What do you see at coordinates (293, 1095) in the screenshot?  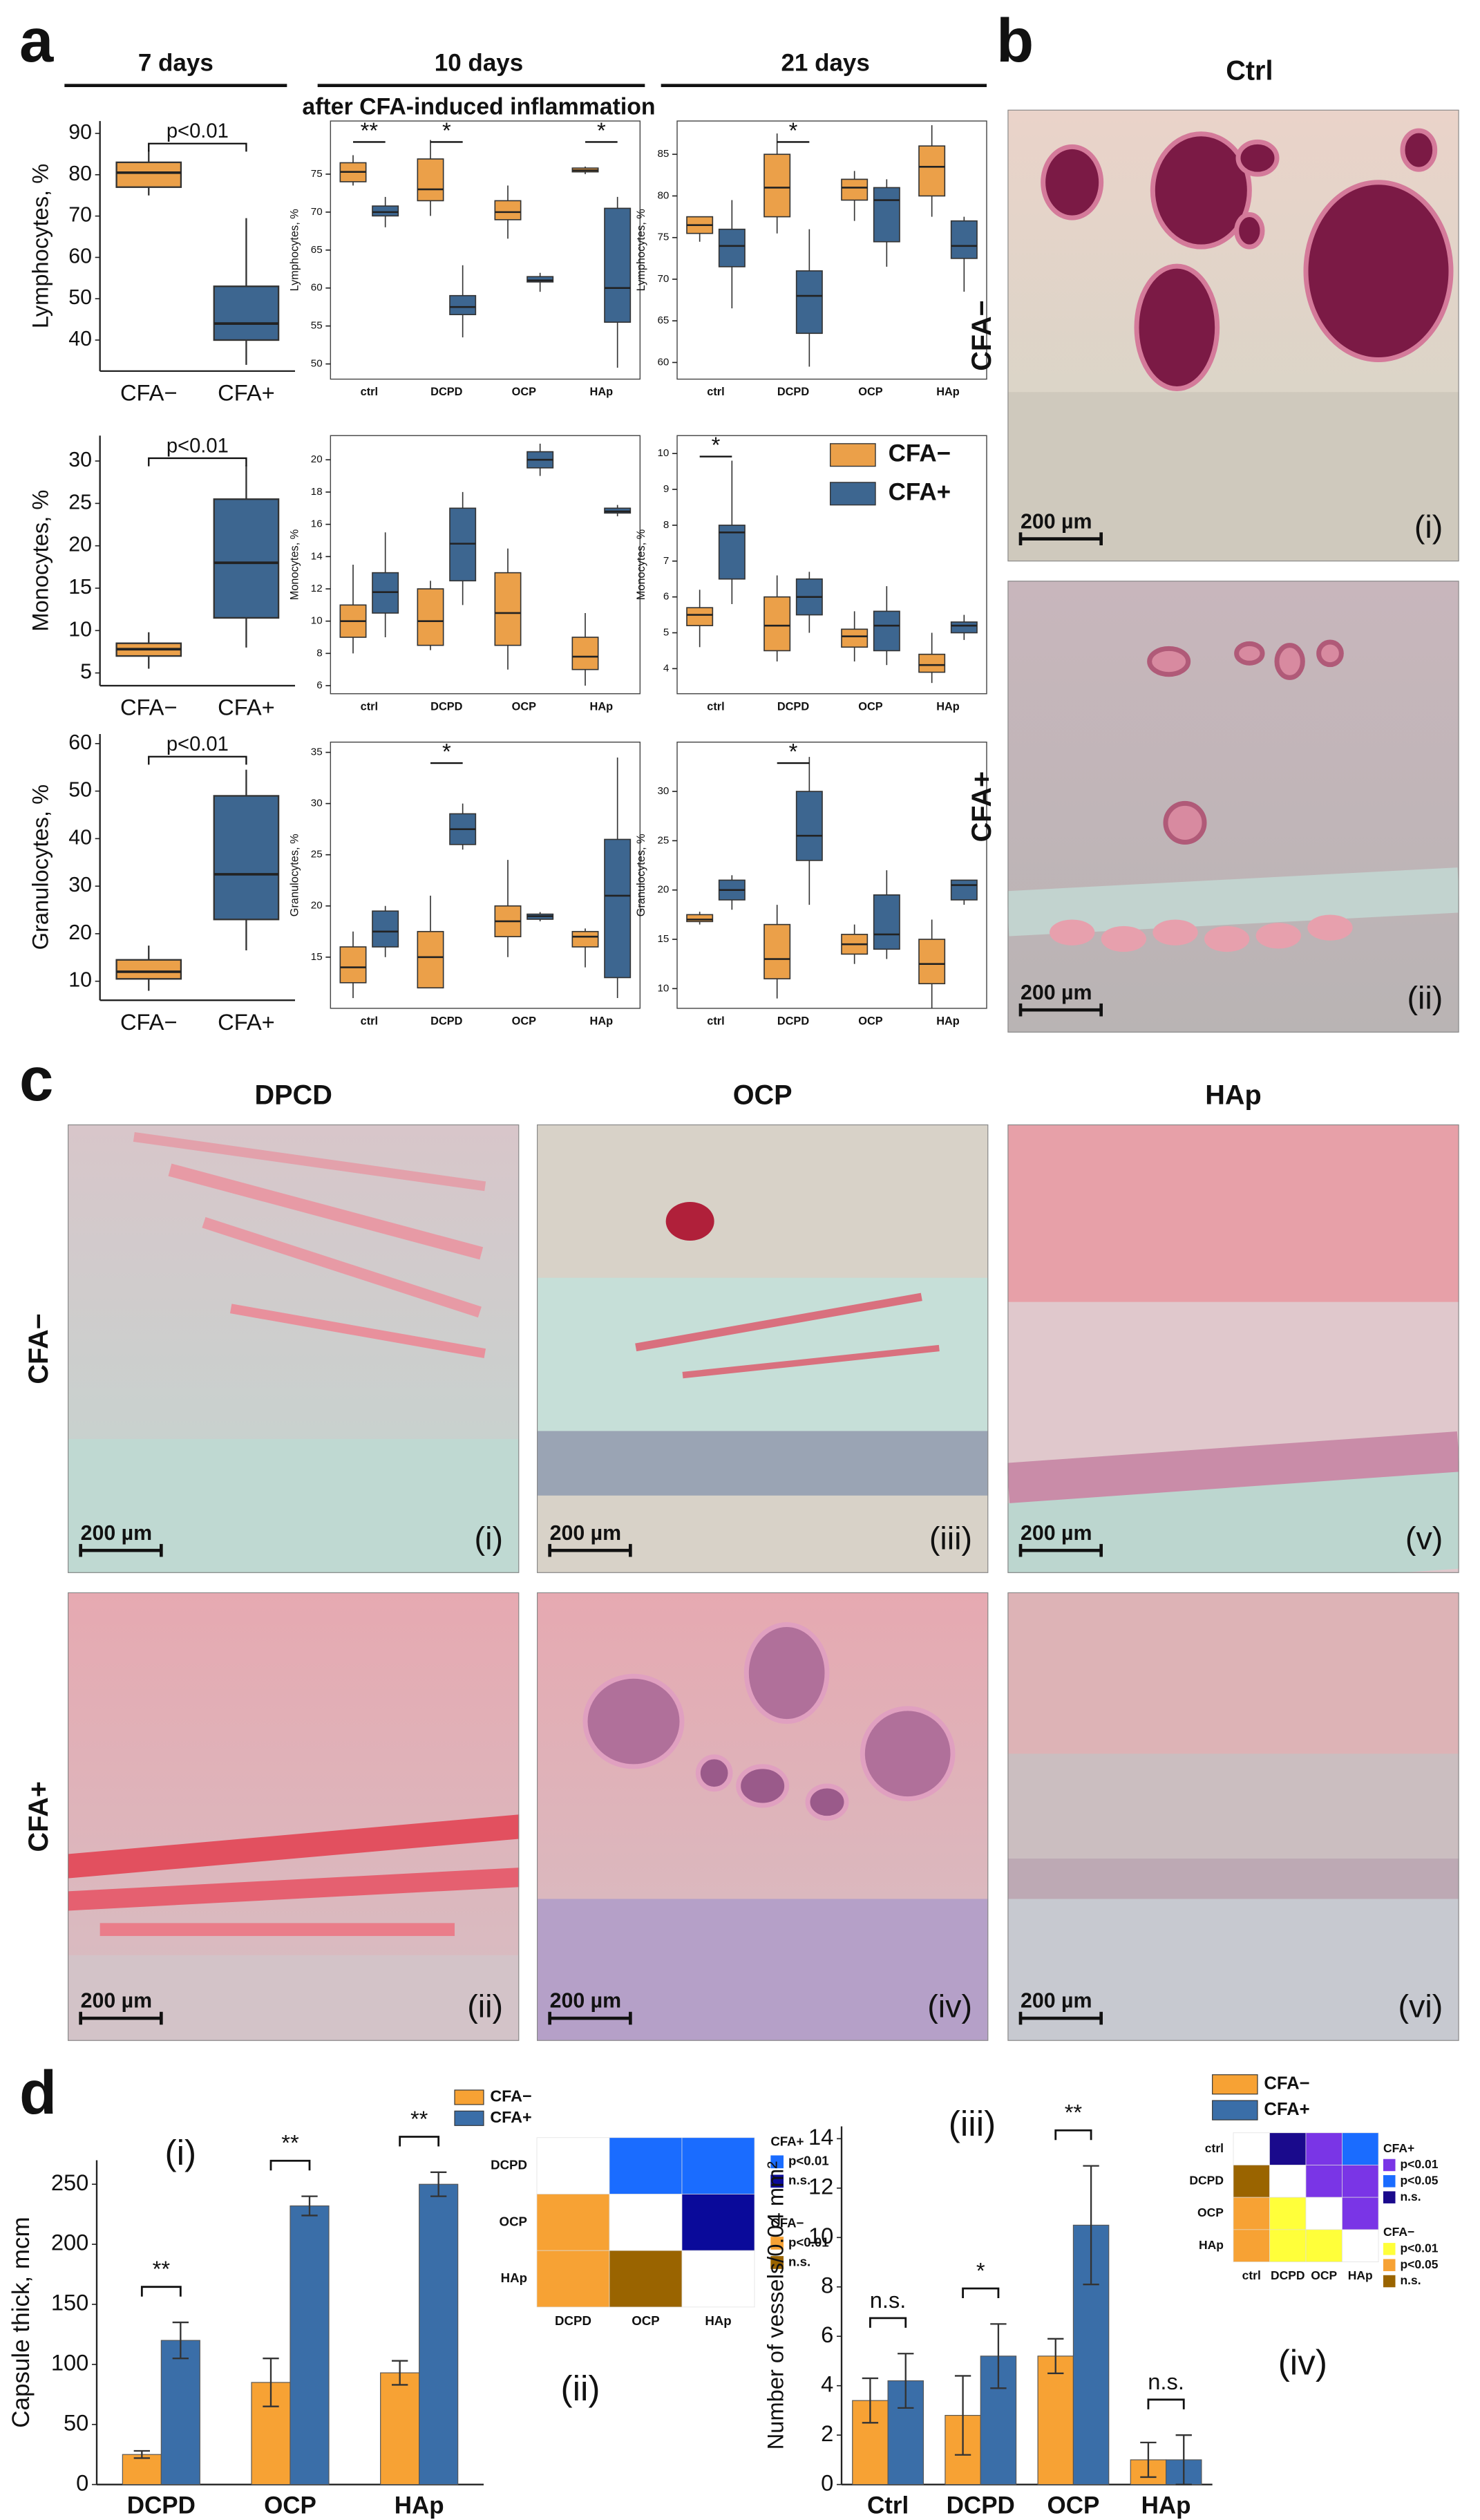 I see `column-header: DPCD` at bounding box center [293, 1095].